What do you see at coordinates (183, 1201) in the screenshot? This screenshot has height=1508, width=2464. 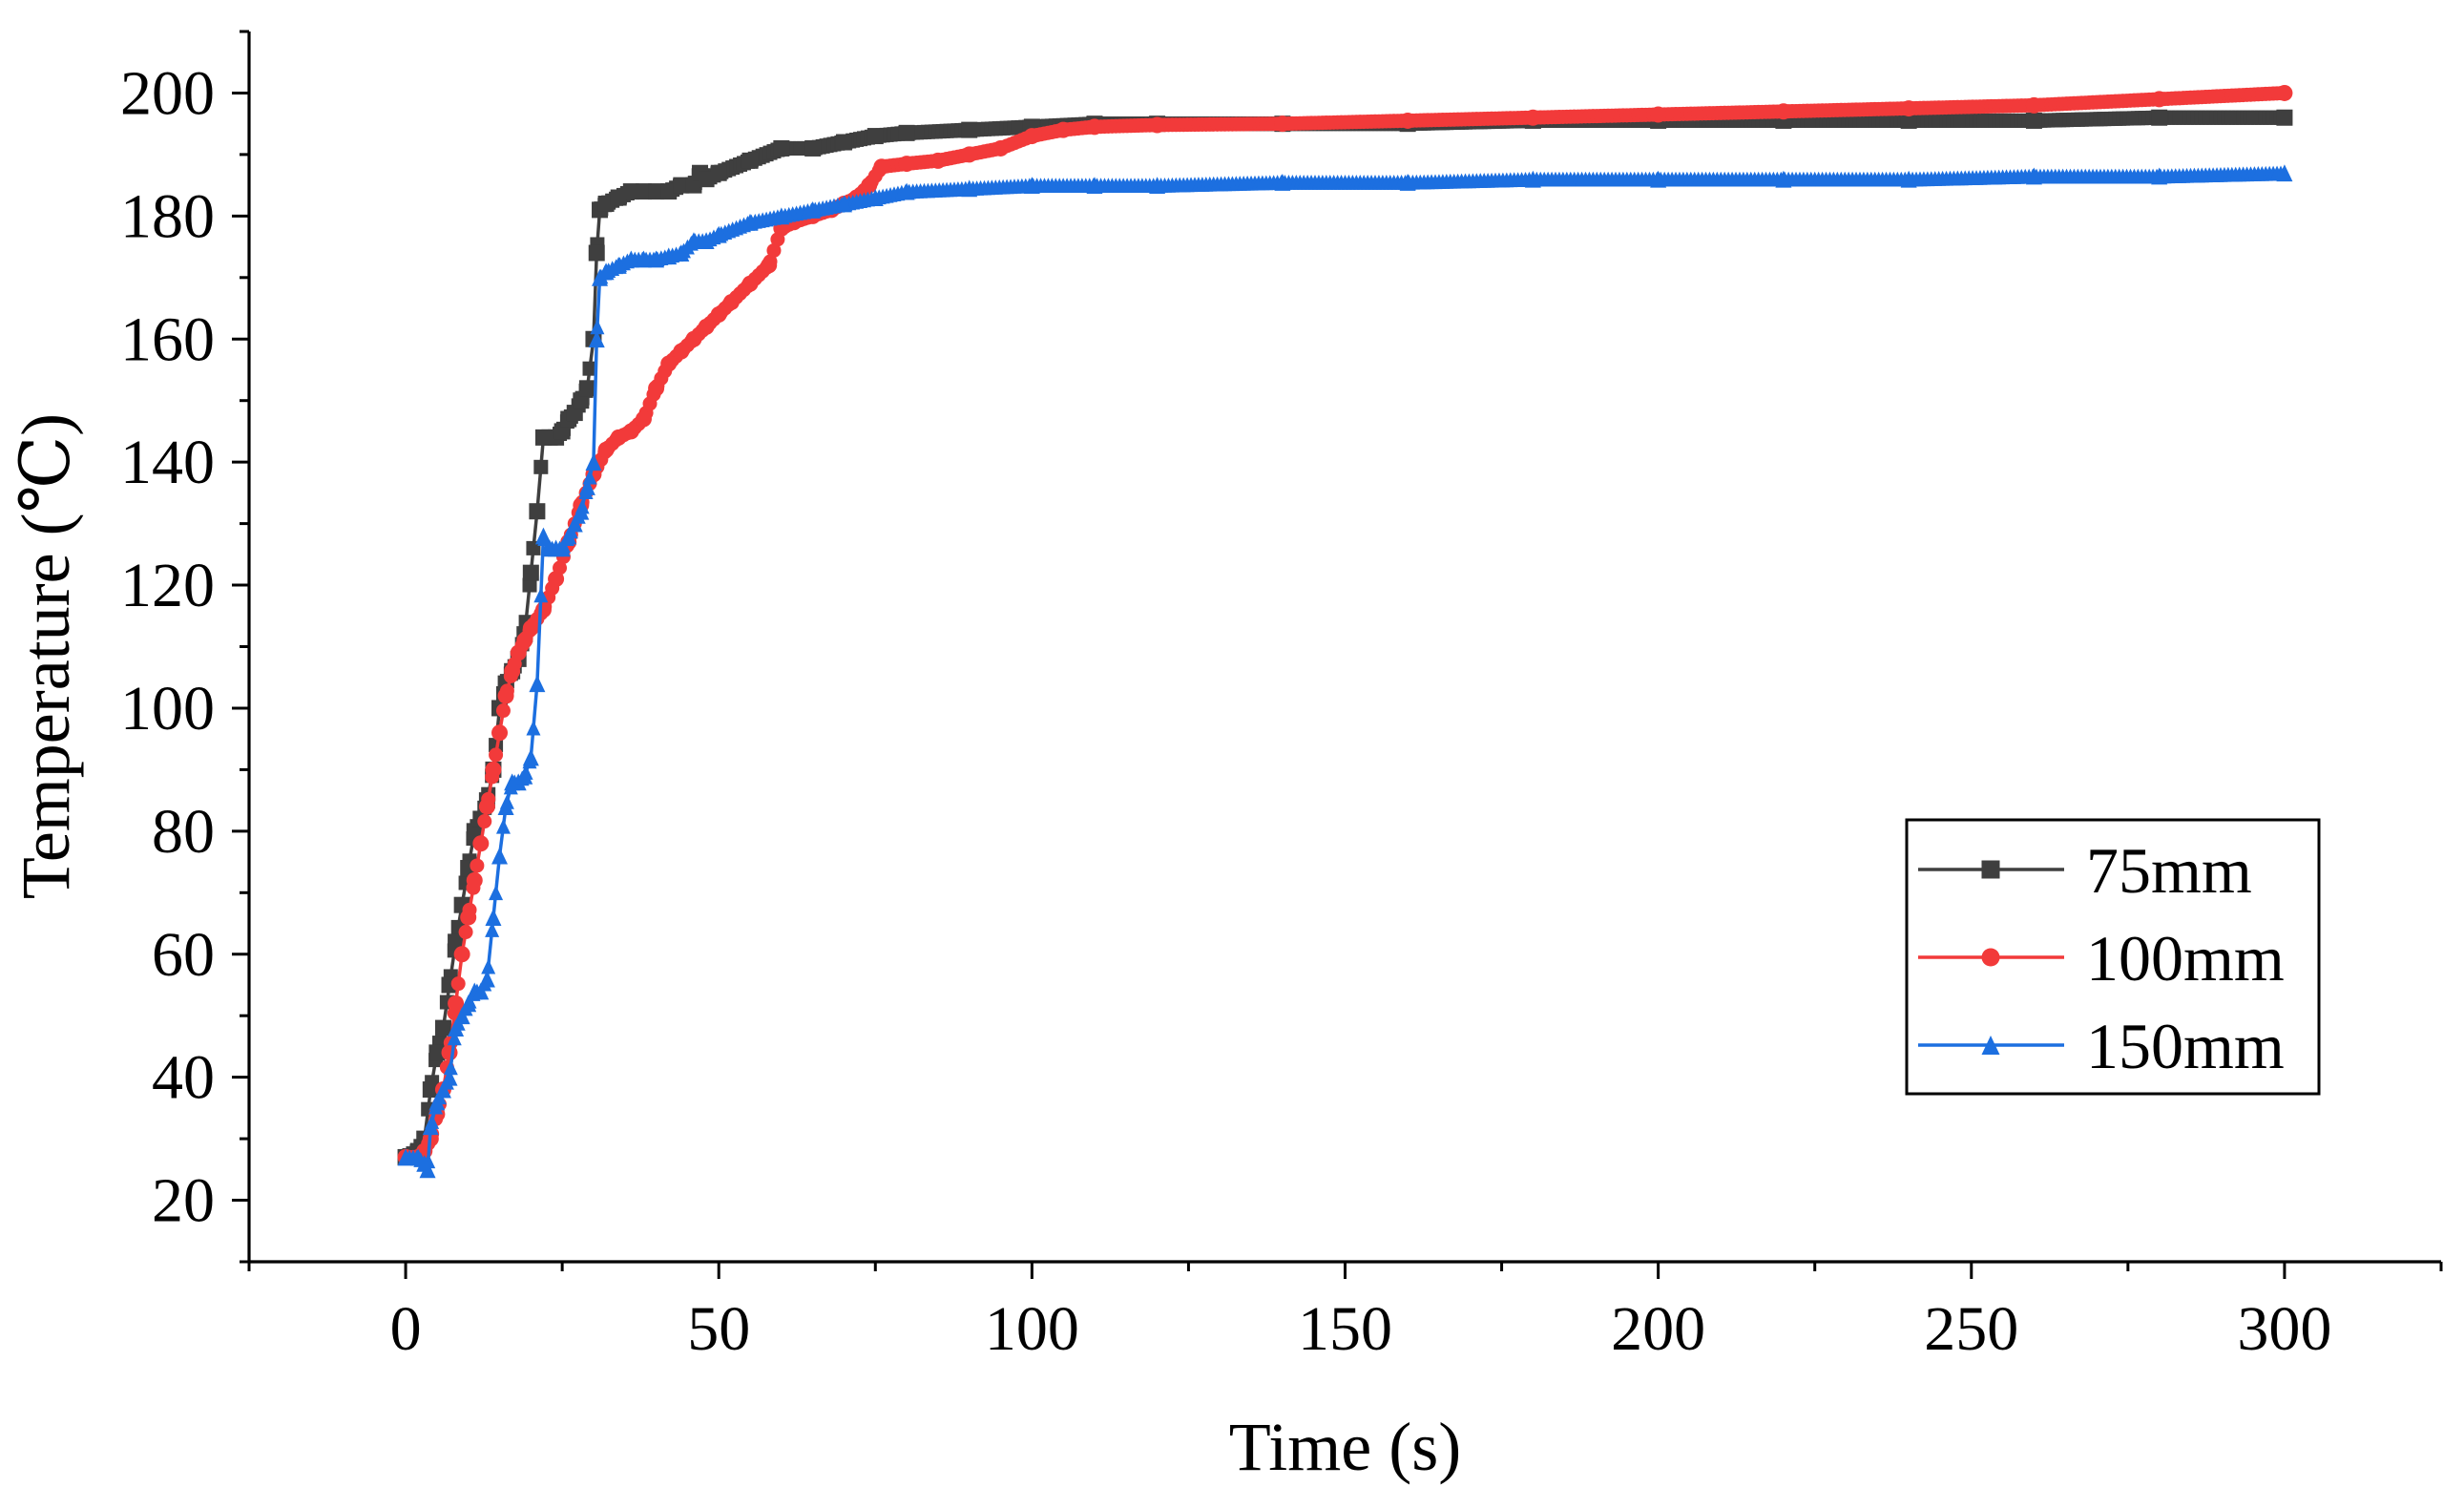 I see `y-tick-label: 20` at bounding box center [183, 1201].